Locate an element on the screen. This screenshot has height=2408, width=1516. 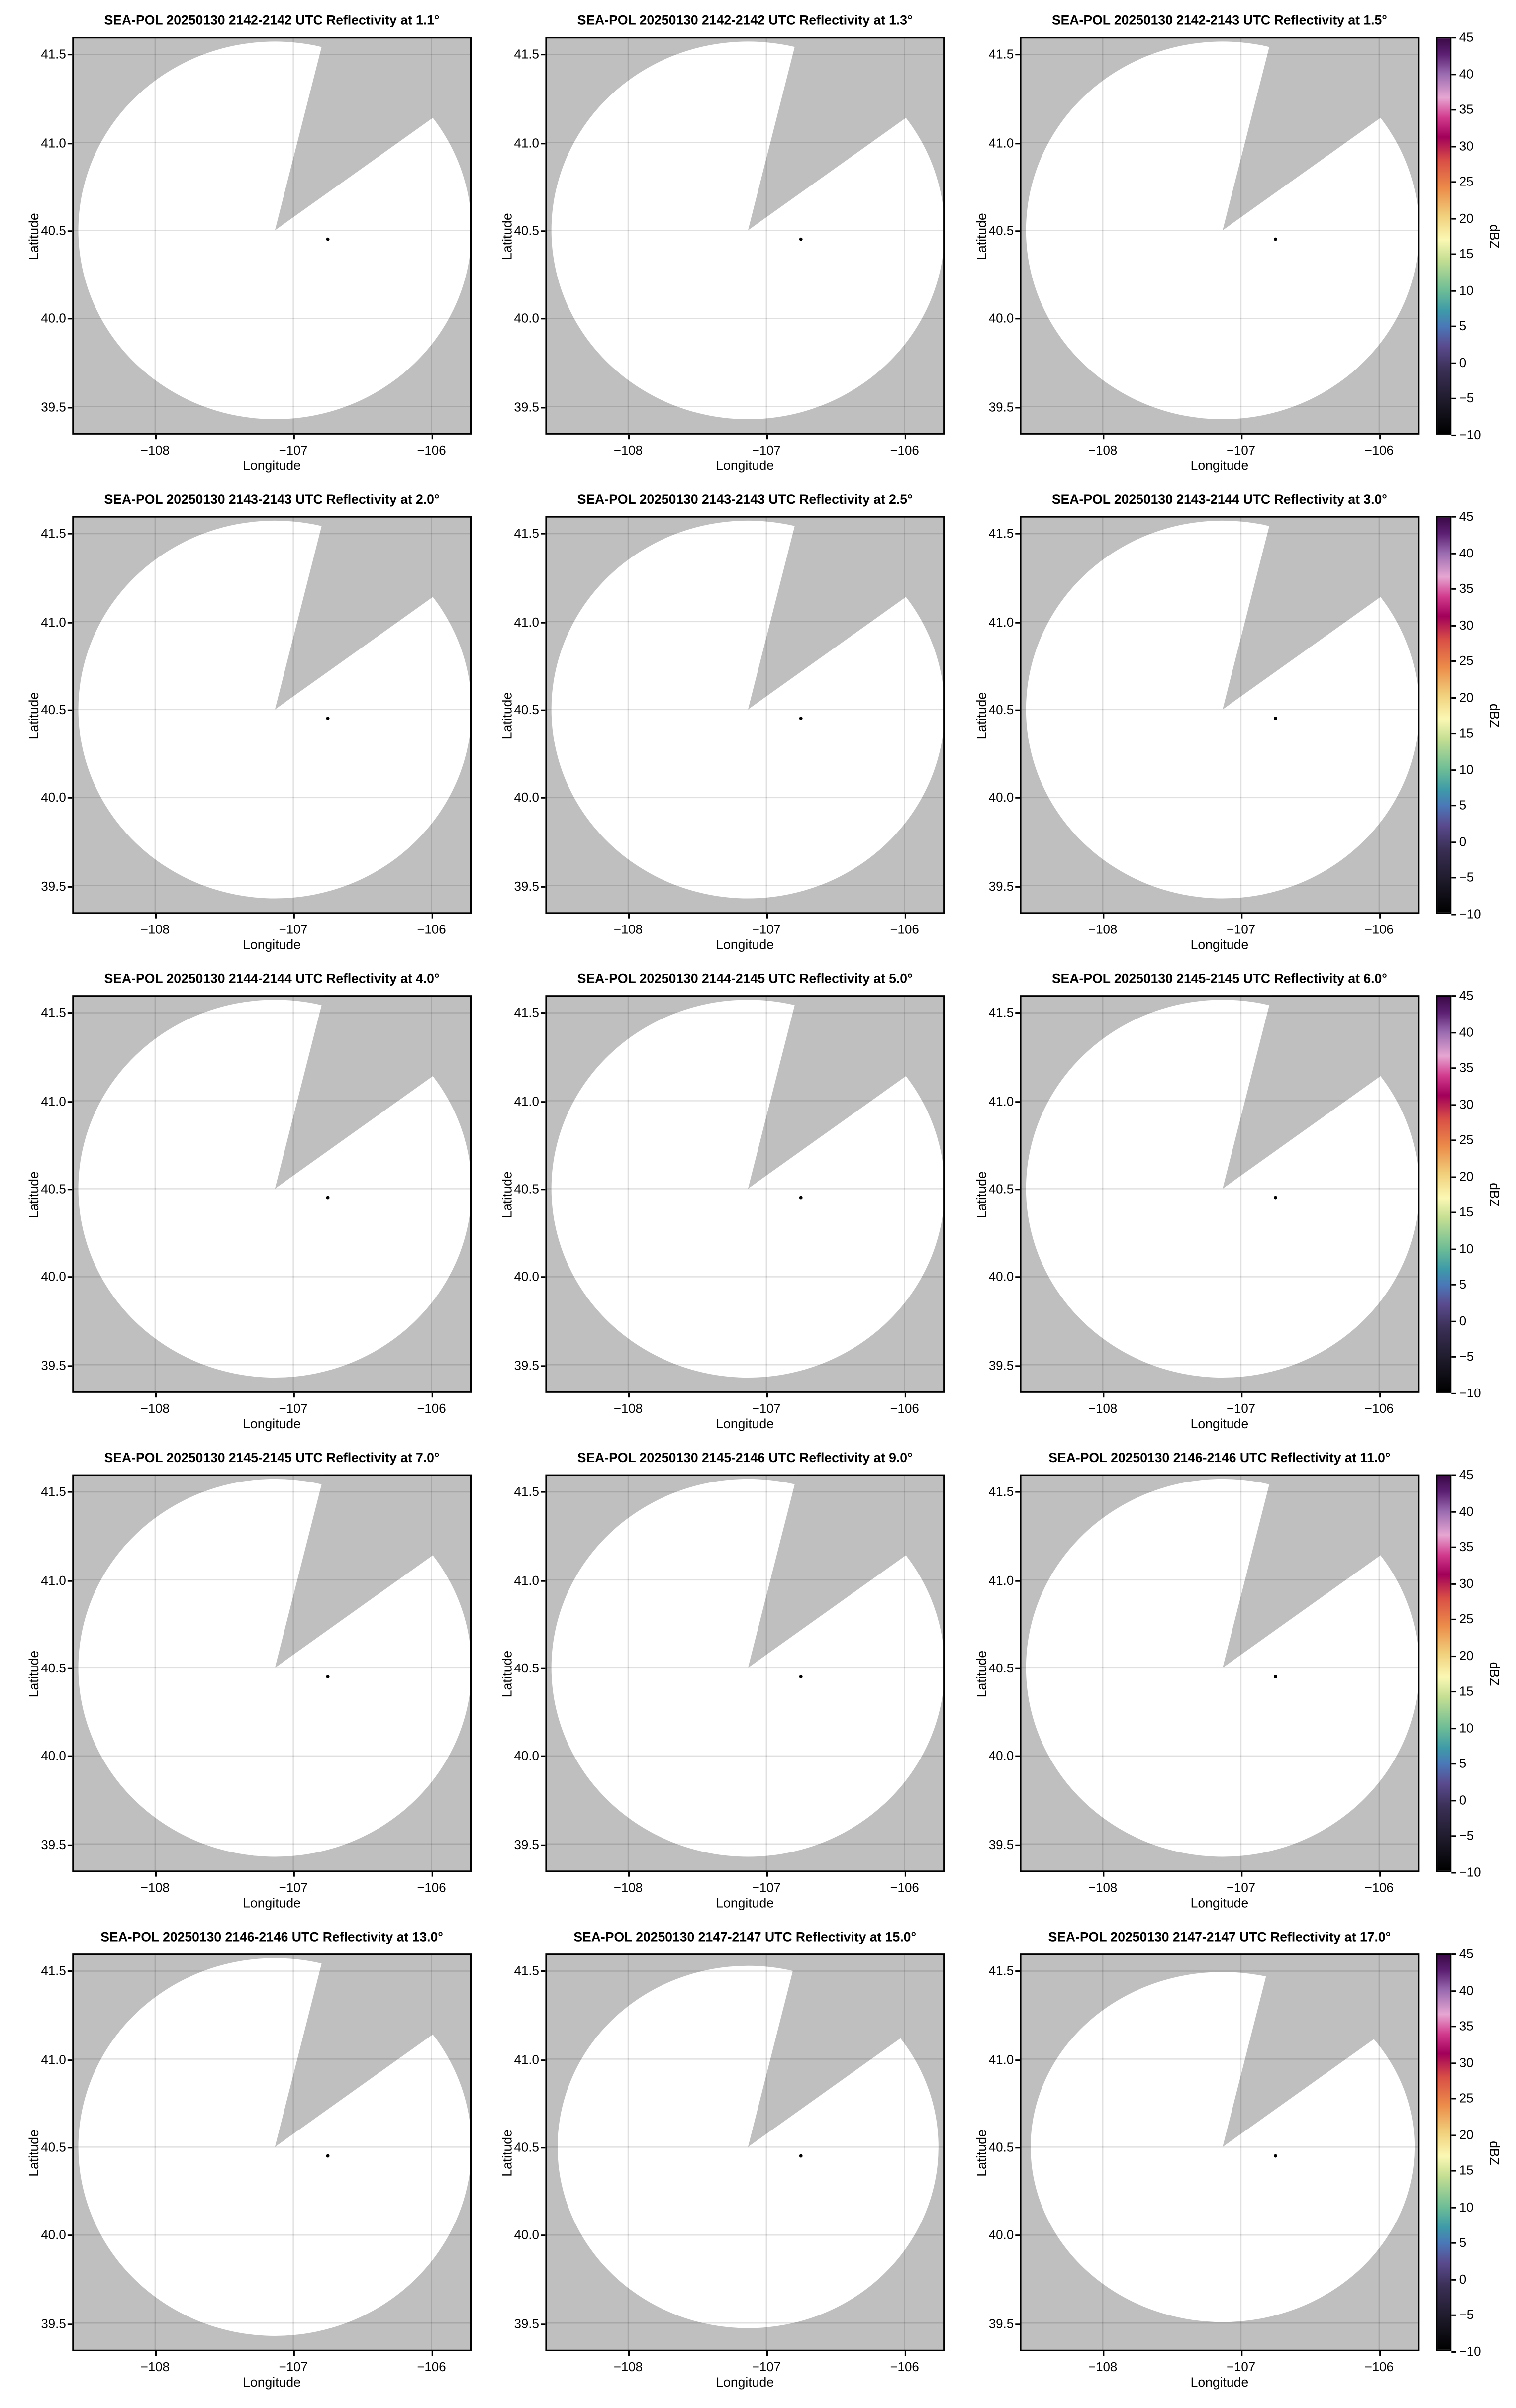
x-axis-label: Longitude is located at coordinates (272, 1424).